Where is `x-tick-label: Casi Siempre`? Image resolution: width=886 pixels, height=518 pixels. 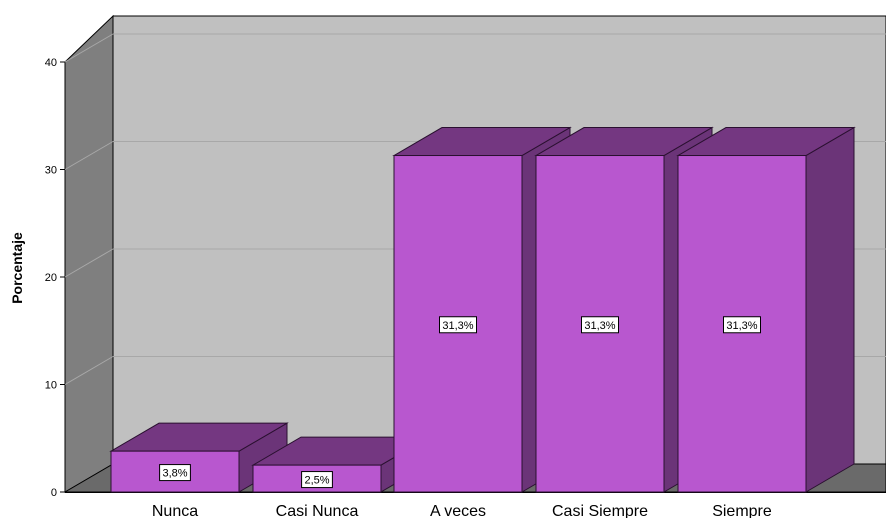
x-tick-label: Casi Siempre is located at coordinates (600, 510).